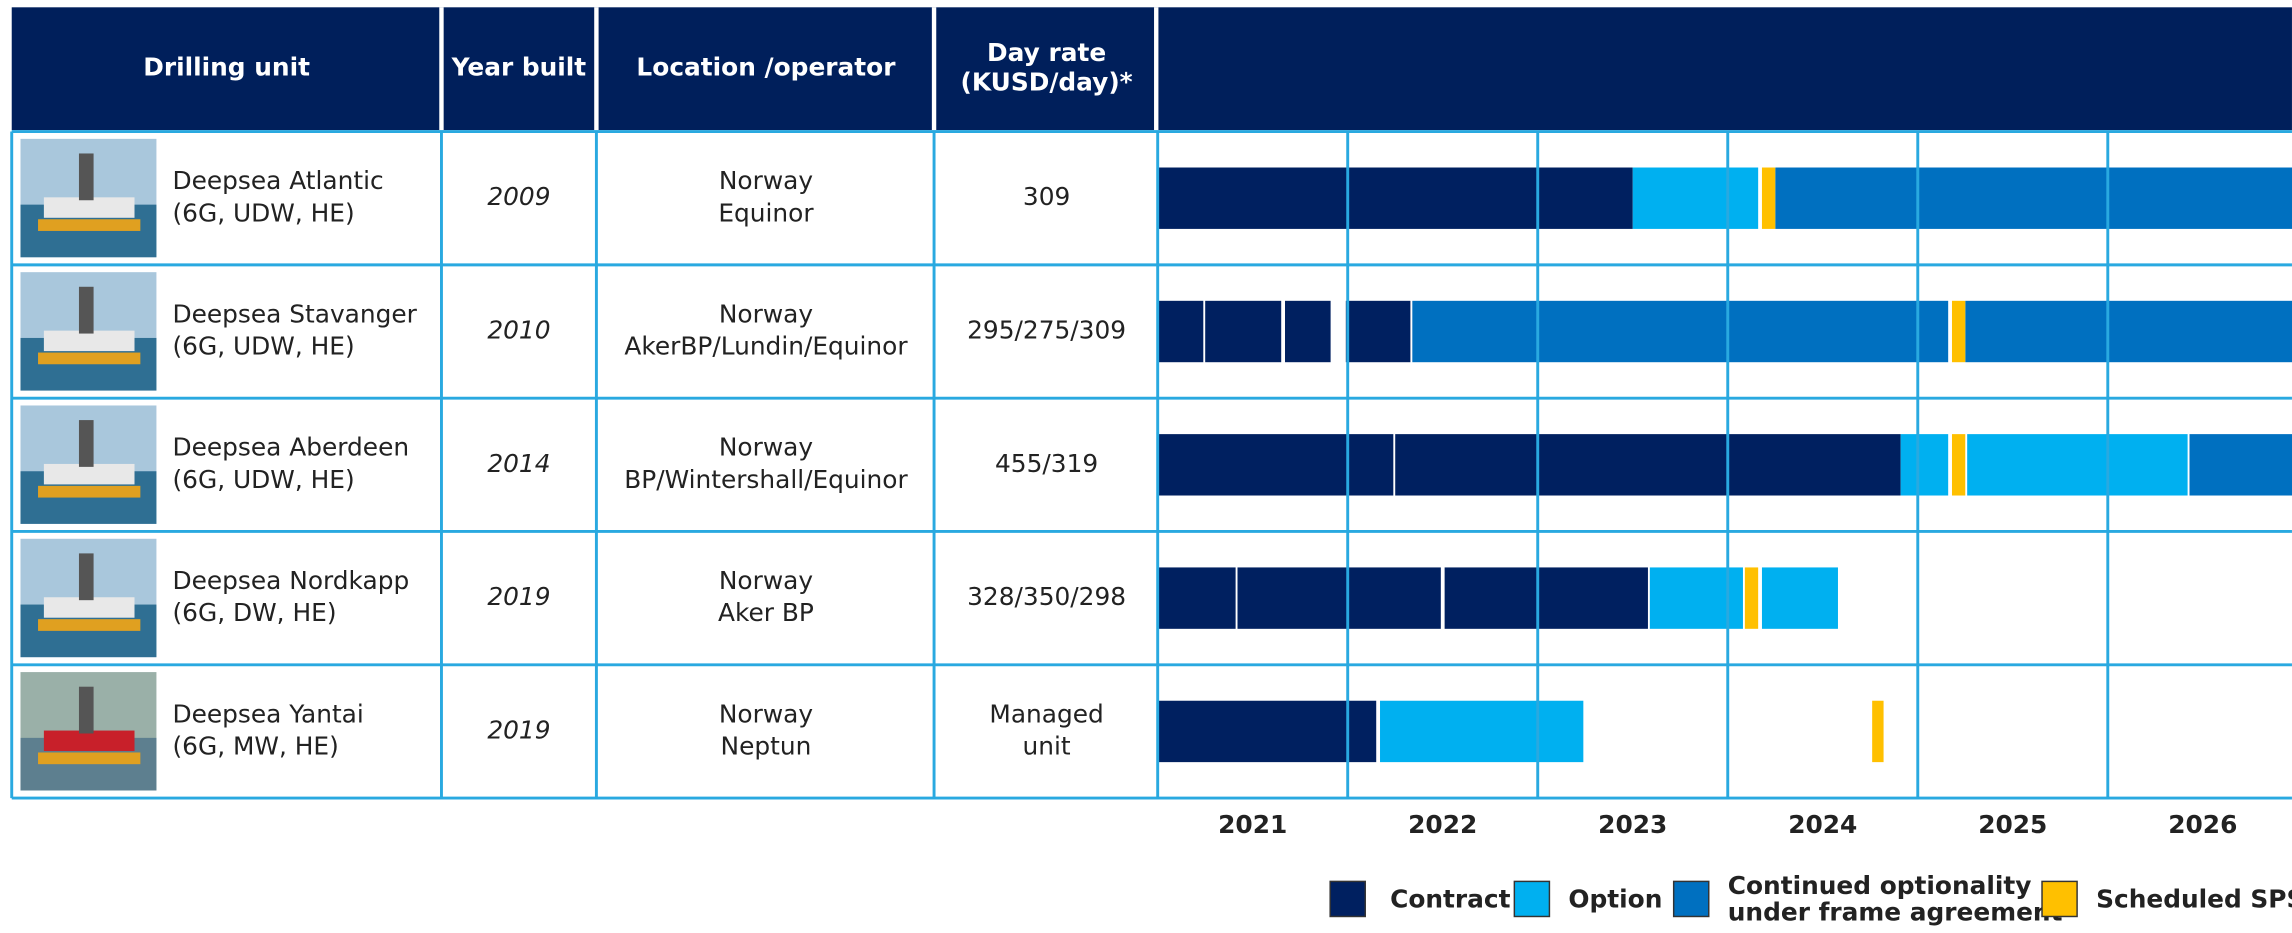 The width and height of the screenshot is (2292, 933). Describe the element at coordinates (1822, 824) in the screenshot. I see `year-label: 2024` at that location.